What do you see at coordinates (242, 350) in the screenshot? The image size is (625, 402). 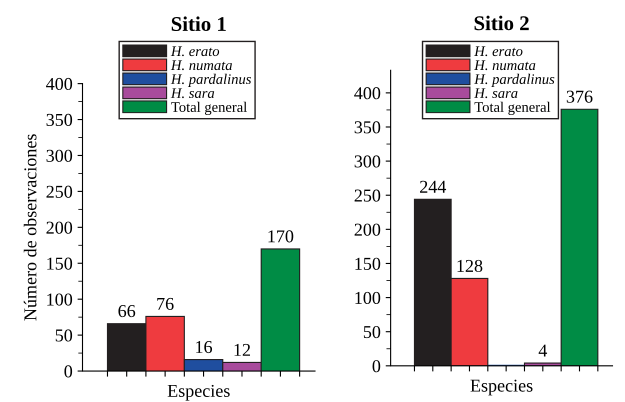 I see `data-label: 12` at bounding box center [242, 350].